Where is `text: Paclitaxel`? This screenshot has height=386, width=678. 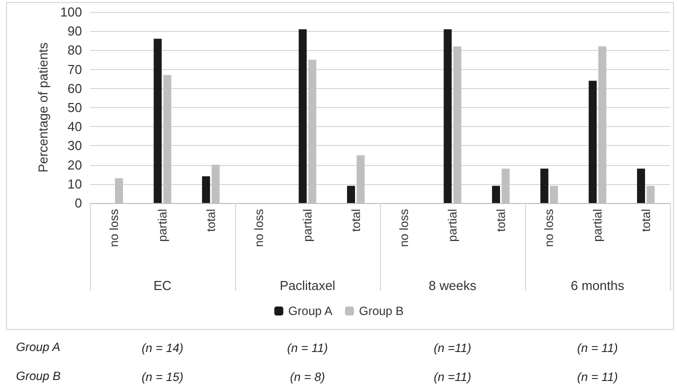
text: Paclitaxel is located at coordinates (308, 285).